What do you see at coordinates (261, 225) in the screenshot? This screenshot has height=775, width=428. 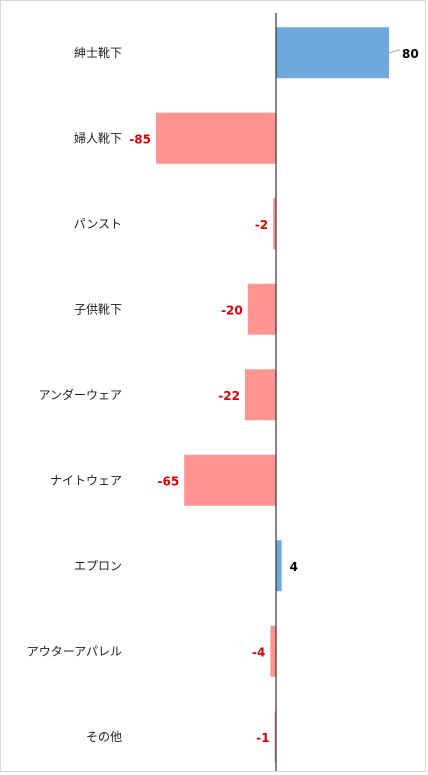 I see `value-label: -2` at bounding box center [261, 225].